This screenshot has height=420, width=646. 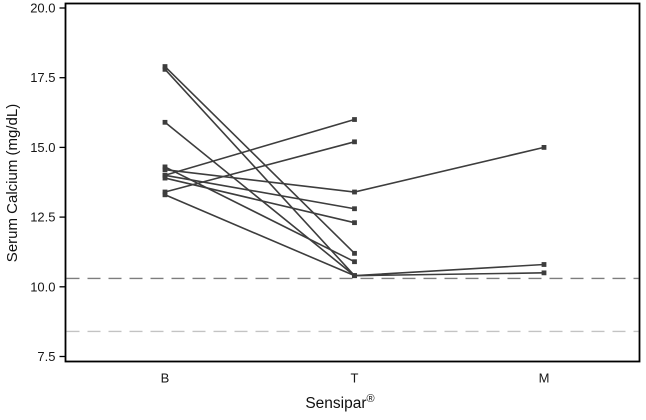 What do you see at coordinates (42, 147) in the screenshot?
I see `y-axis-tick-label: 15.0` at bounding box center [42, 147].